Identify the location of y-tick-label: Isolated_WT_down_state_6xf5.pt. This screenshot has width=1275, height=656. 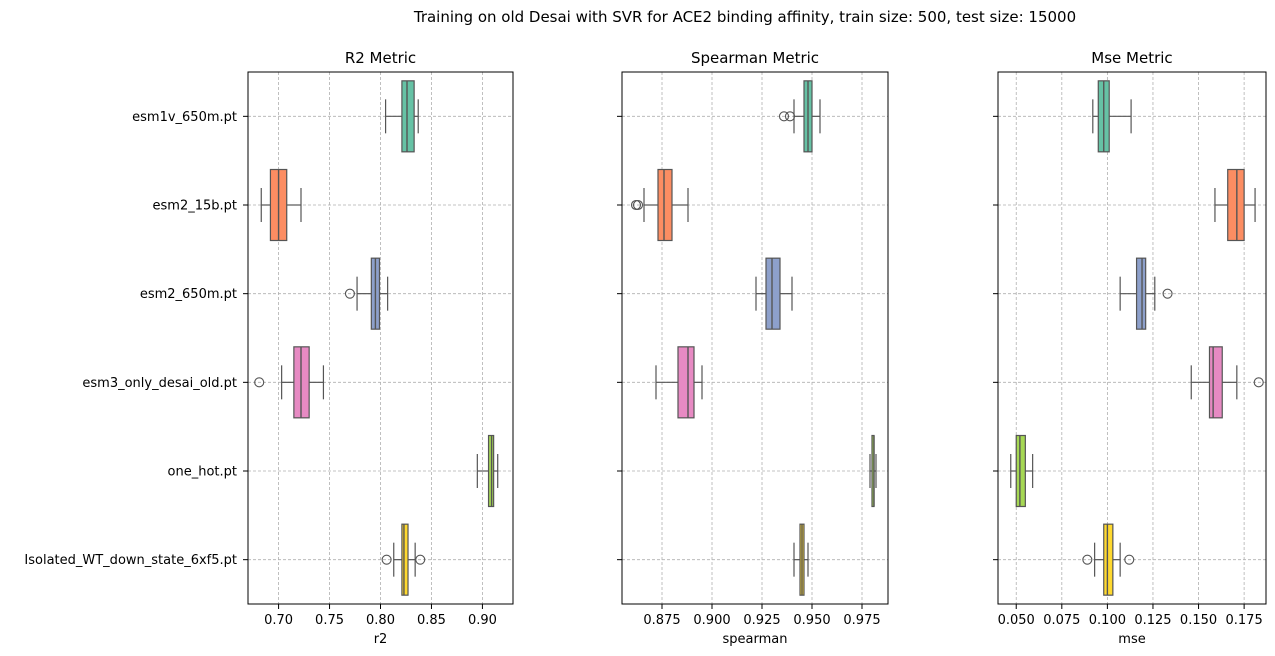
(130, 560).